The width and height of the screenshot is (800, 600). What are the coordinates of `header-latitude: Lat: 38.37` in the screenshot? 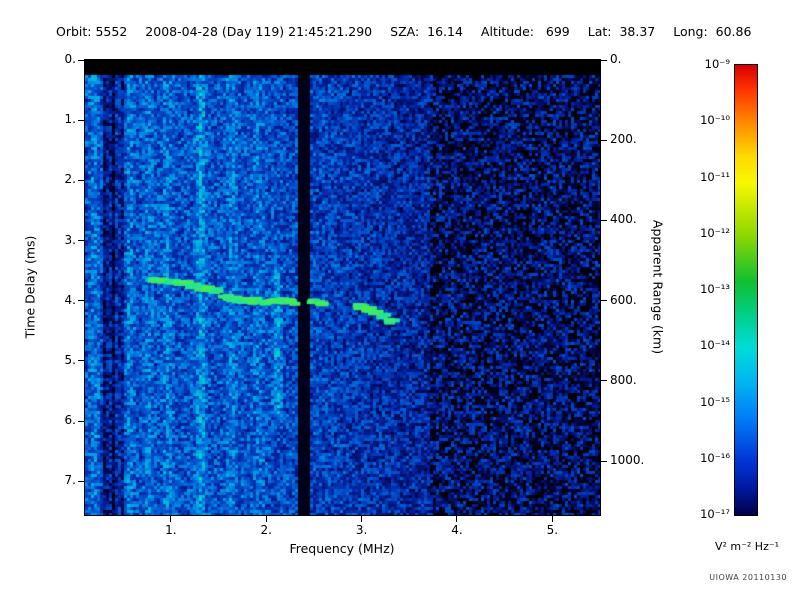 It's located at (621, 31).